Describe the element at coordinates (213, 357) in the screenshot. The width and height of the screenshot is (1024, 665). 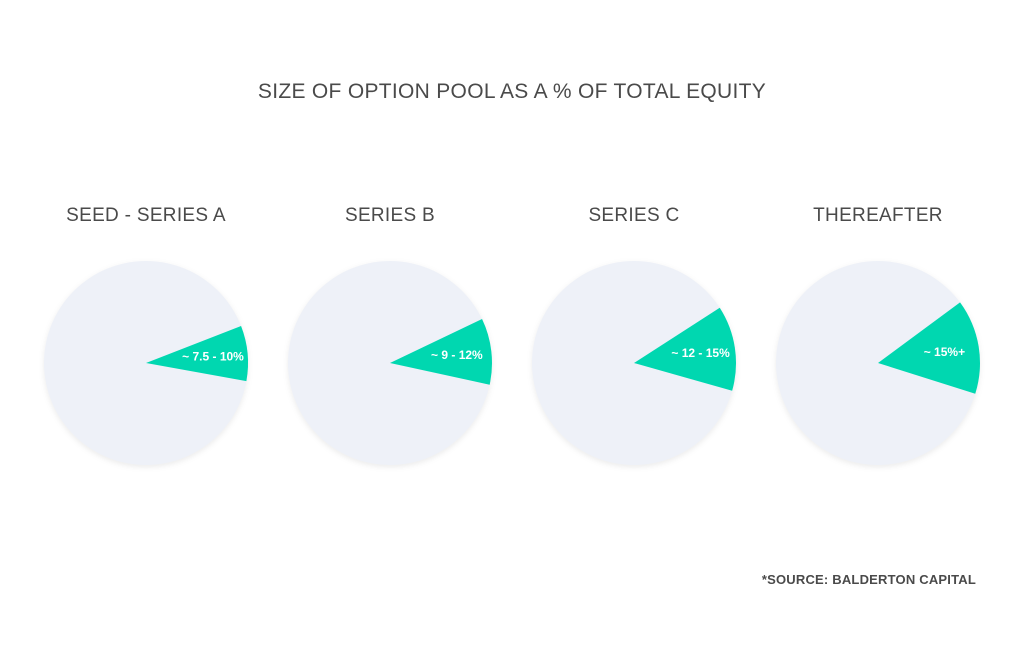
I see `slice-value-label-seed-series-a: ~ 7.5 - 10%` at that location.